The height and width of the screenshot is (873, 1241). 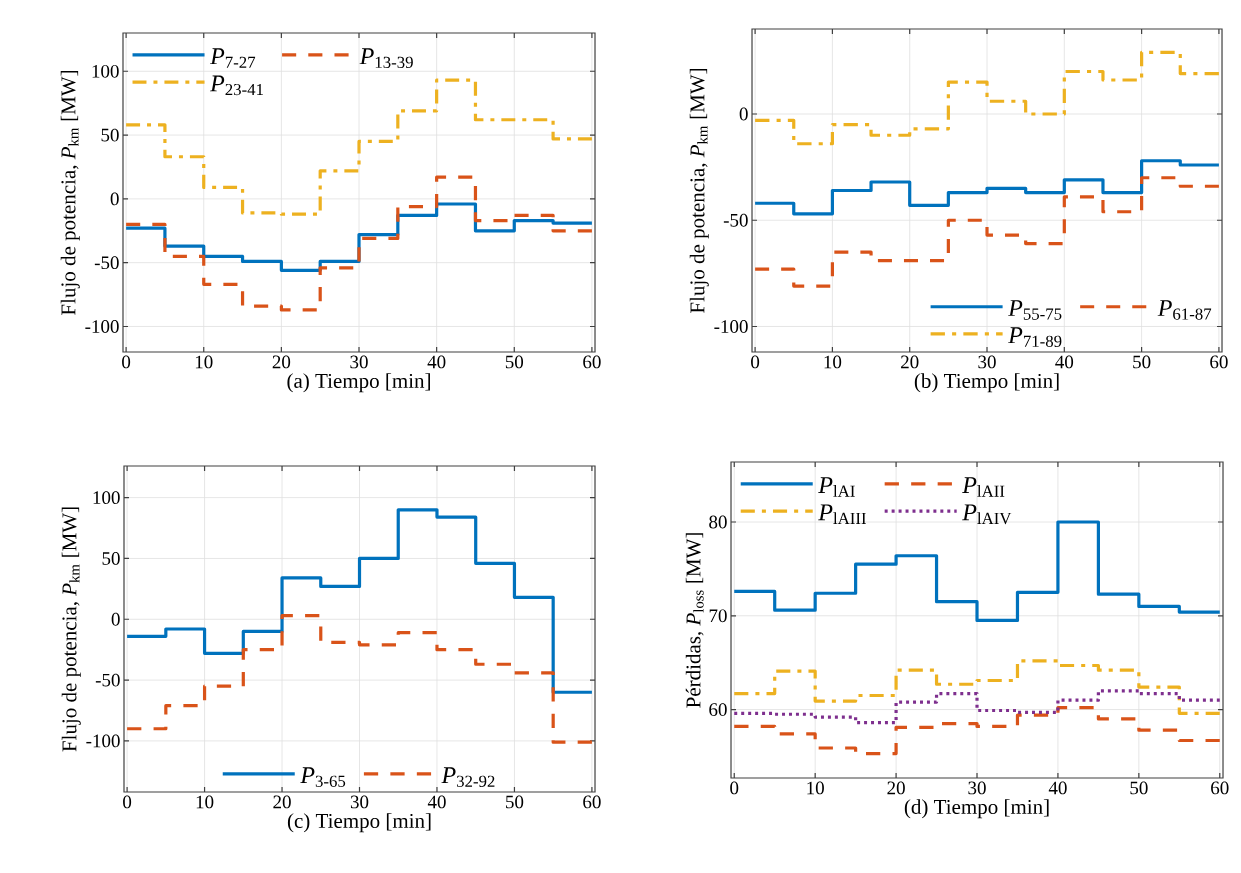 I want to click on y-axis-title: Pérdidas, P$_{loss}$ [MW], so click(x=694, y=620).